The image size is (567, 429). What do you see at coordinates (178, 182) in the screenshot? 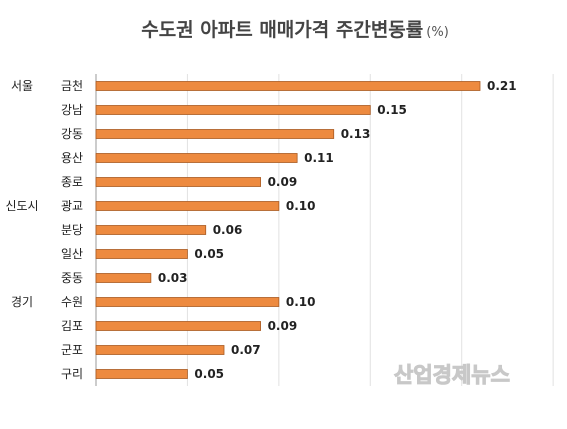
I see `bar-종로` at bounding box center [178, 182].